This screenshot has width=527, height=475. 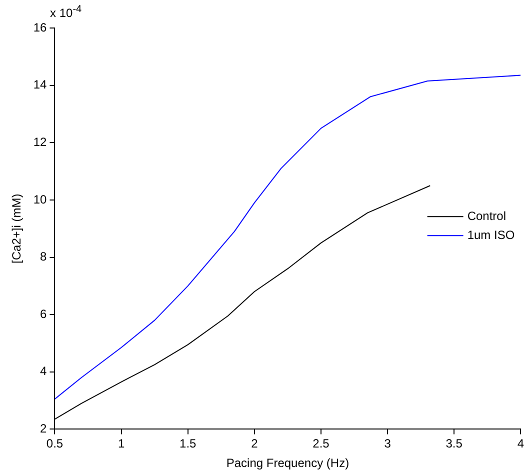 I want to click on x-tick-label: 2, so click(x=254, y=443).